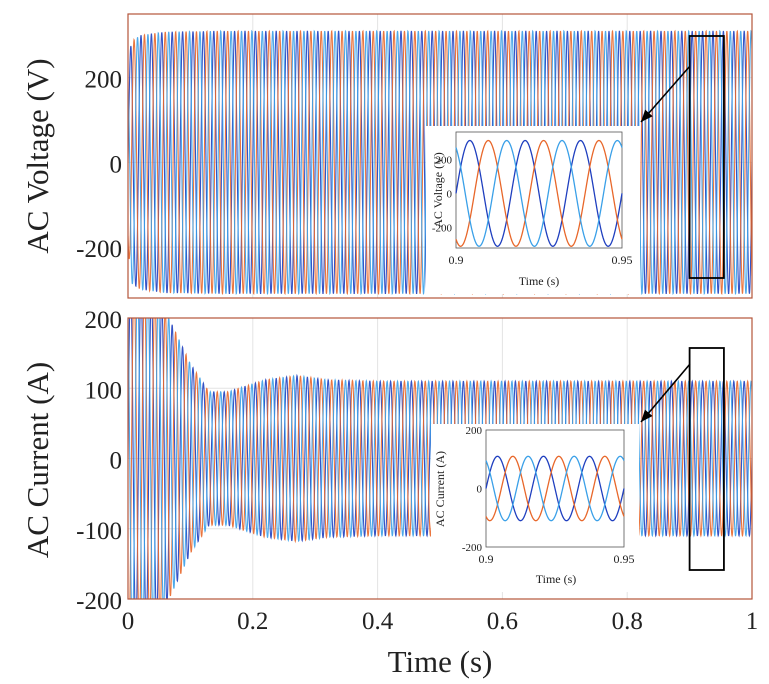 Image resolution: width=769 pixels, height=684 pixels. I want to click on current-inset-y-axis-label: AC Current (A), so click(440, 489).